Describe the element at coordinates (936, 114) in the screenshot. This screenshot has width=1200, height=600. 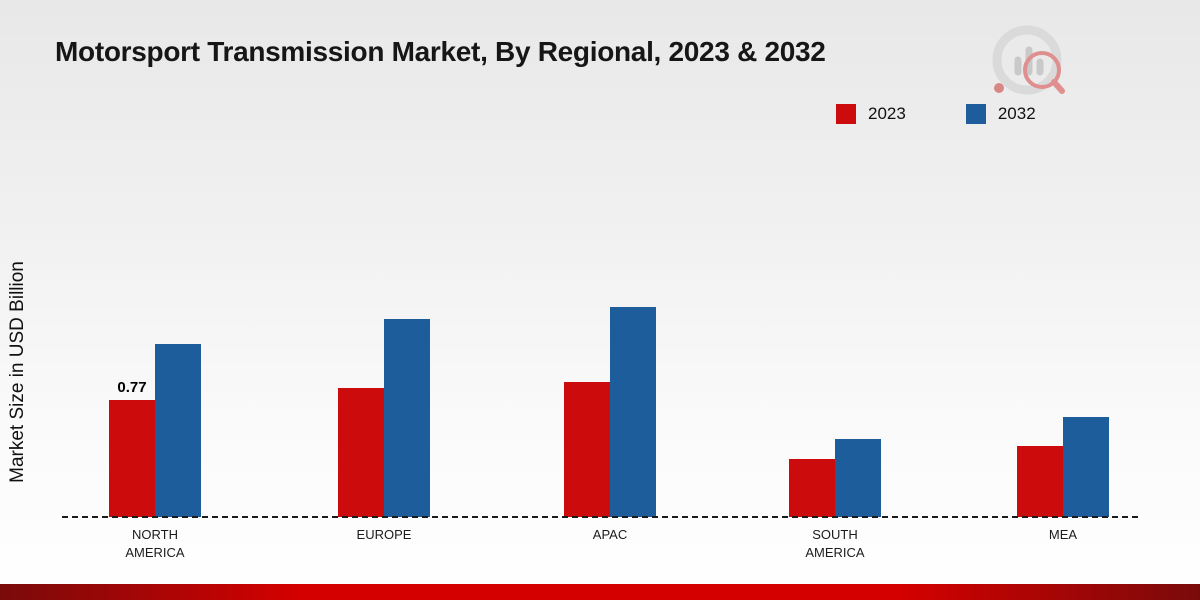
I see `legend: 2023 2032` at that location.